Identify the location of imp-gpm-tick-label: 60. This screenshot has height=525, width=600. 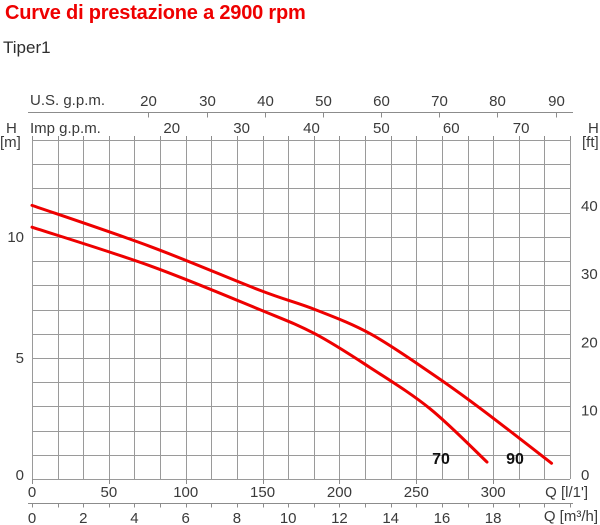
(451, 128).